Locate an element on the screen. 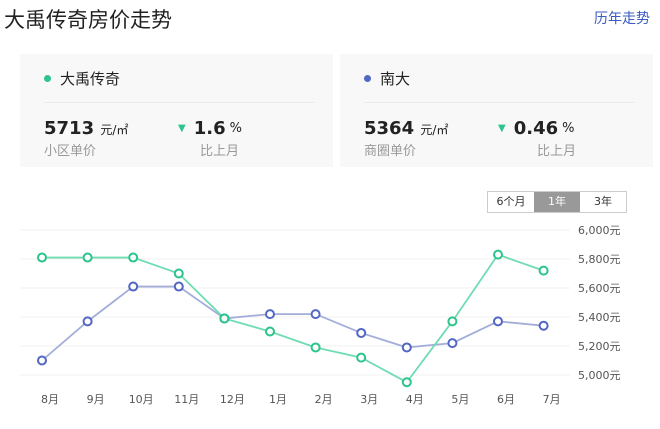 This screenshot has height=429, width=660. x-tick-label: 5月 is located at coordinates (460, 399).